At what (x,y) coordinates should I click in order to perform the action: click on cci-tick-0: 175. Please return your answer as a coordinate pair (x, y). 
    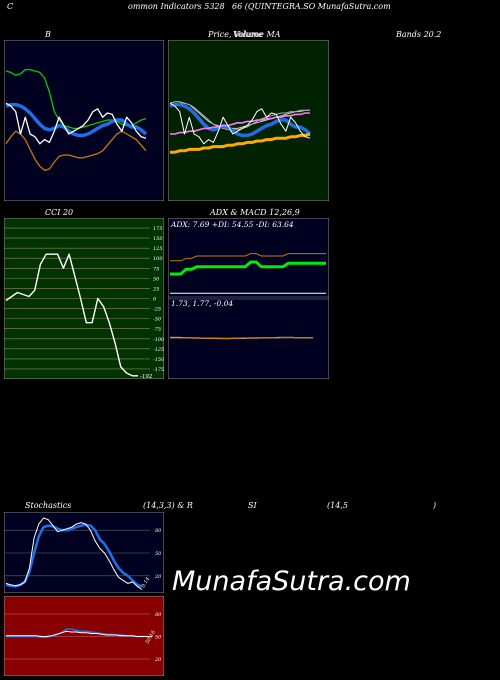
    Looking at the image, I should click on (158, 229).